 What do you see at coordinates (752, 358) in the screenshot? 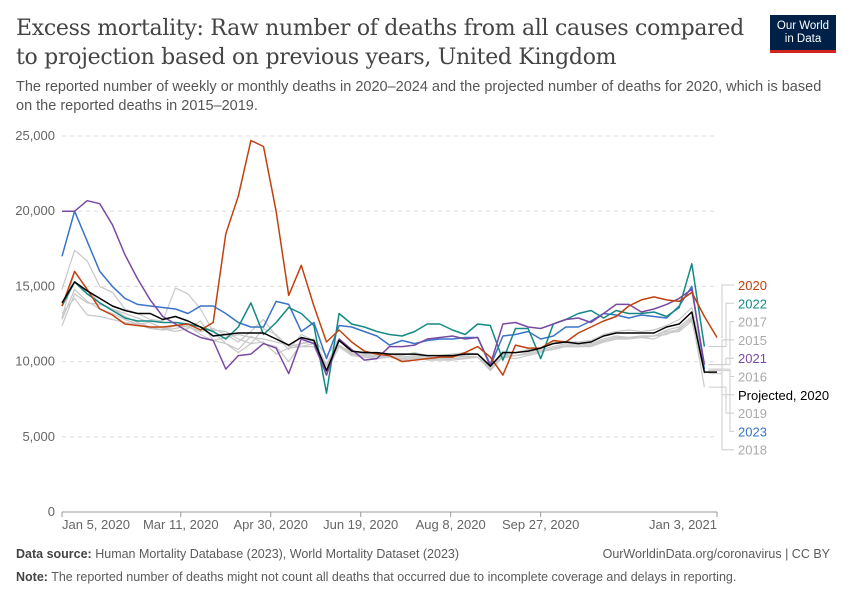
I see `legend-label: 2021` at bounding box center [752, 358].